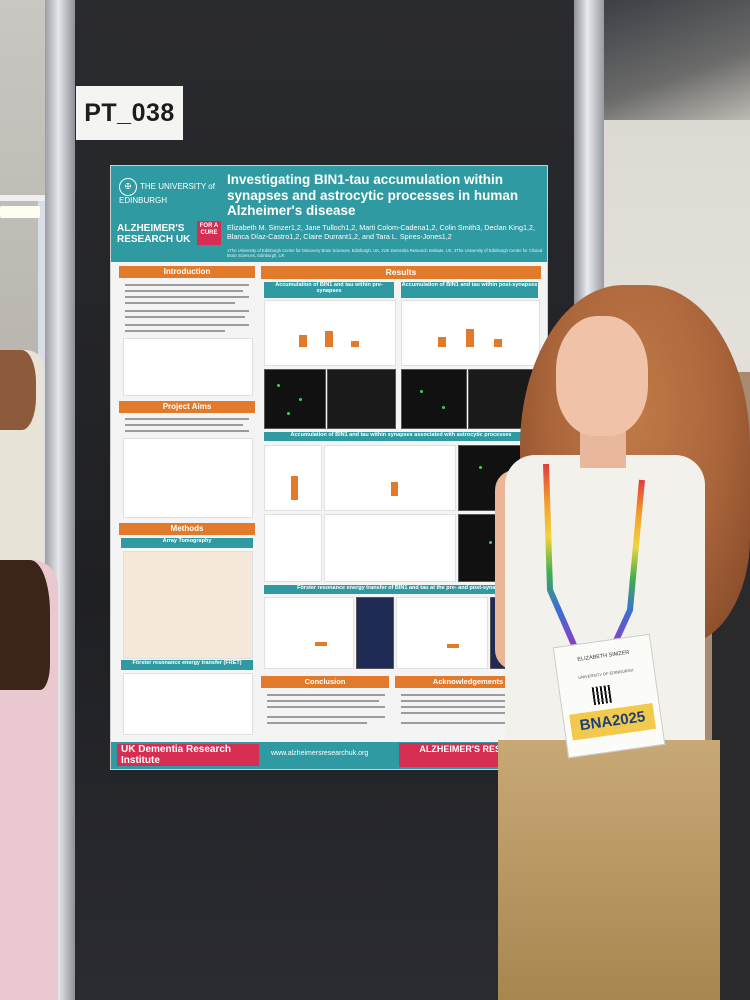 Image resolution: width=750 pixels, height=1000 pixels. Describe the element at coordinates (442, 633) in the screenshot. I see `fret-postsynapse-plot` at that location.